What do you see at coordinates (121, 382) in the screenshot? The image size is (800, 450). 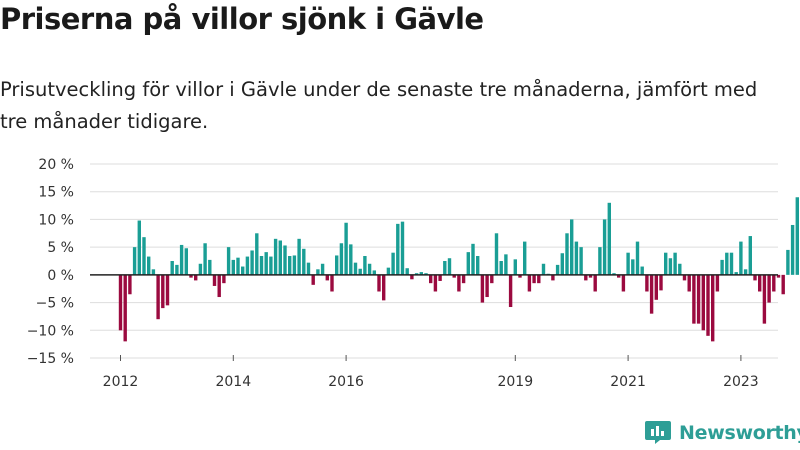 I see `x-tick-label: 2012` at bounding box center [121, 382].